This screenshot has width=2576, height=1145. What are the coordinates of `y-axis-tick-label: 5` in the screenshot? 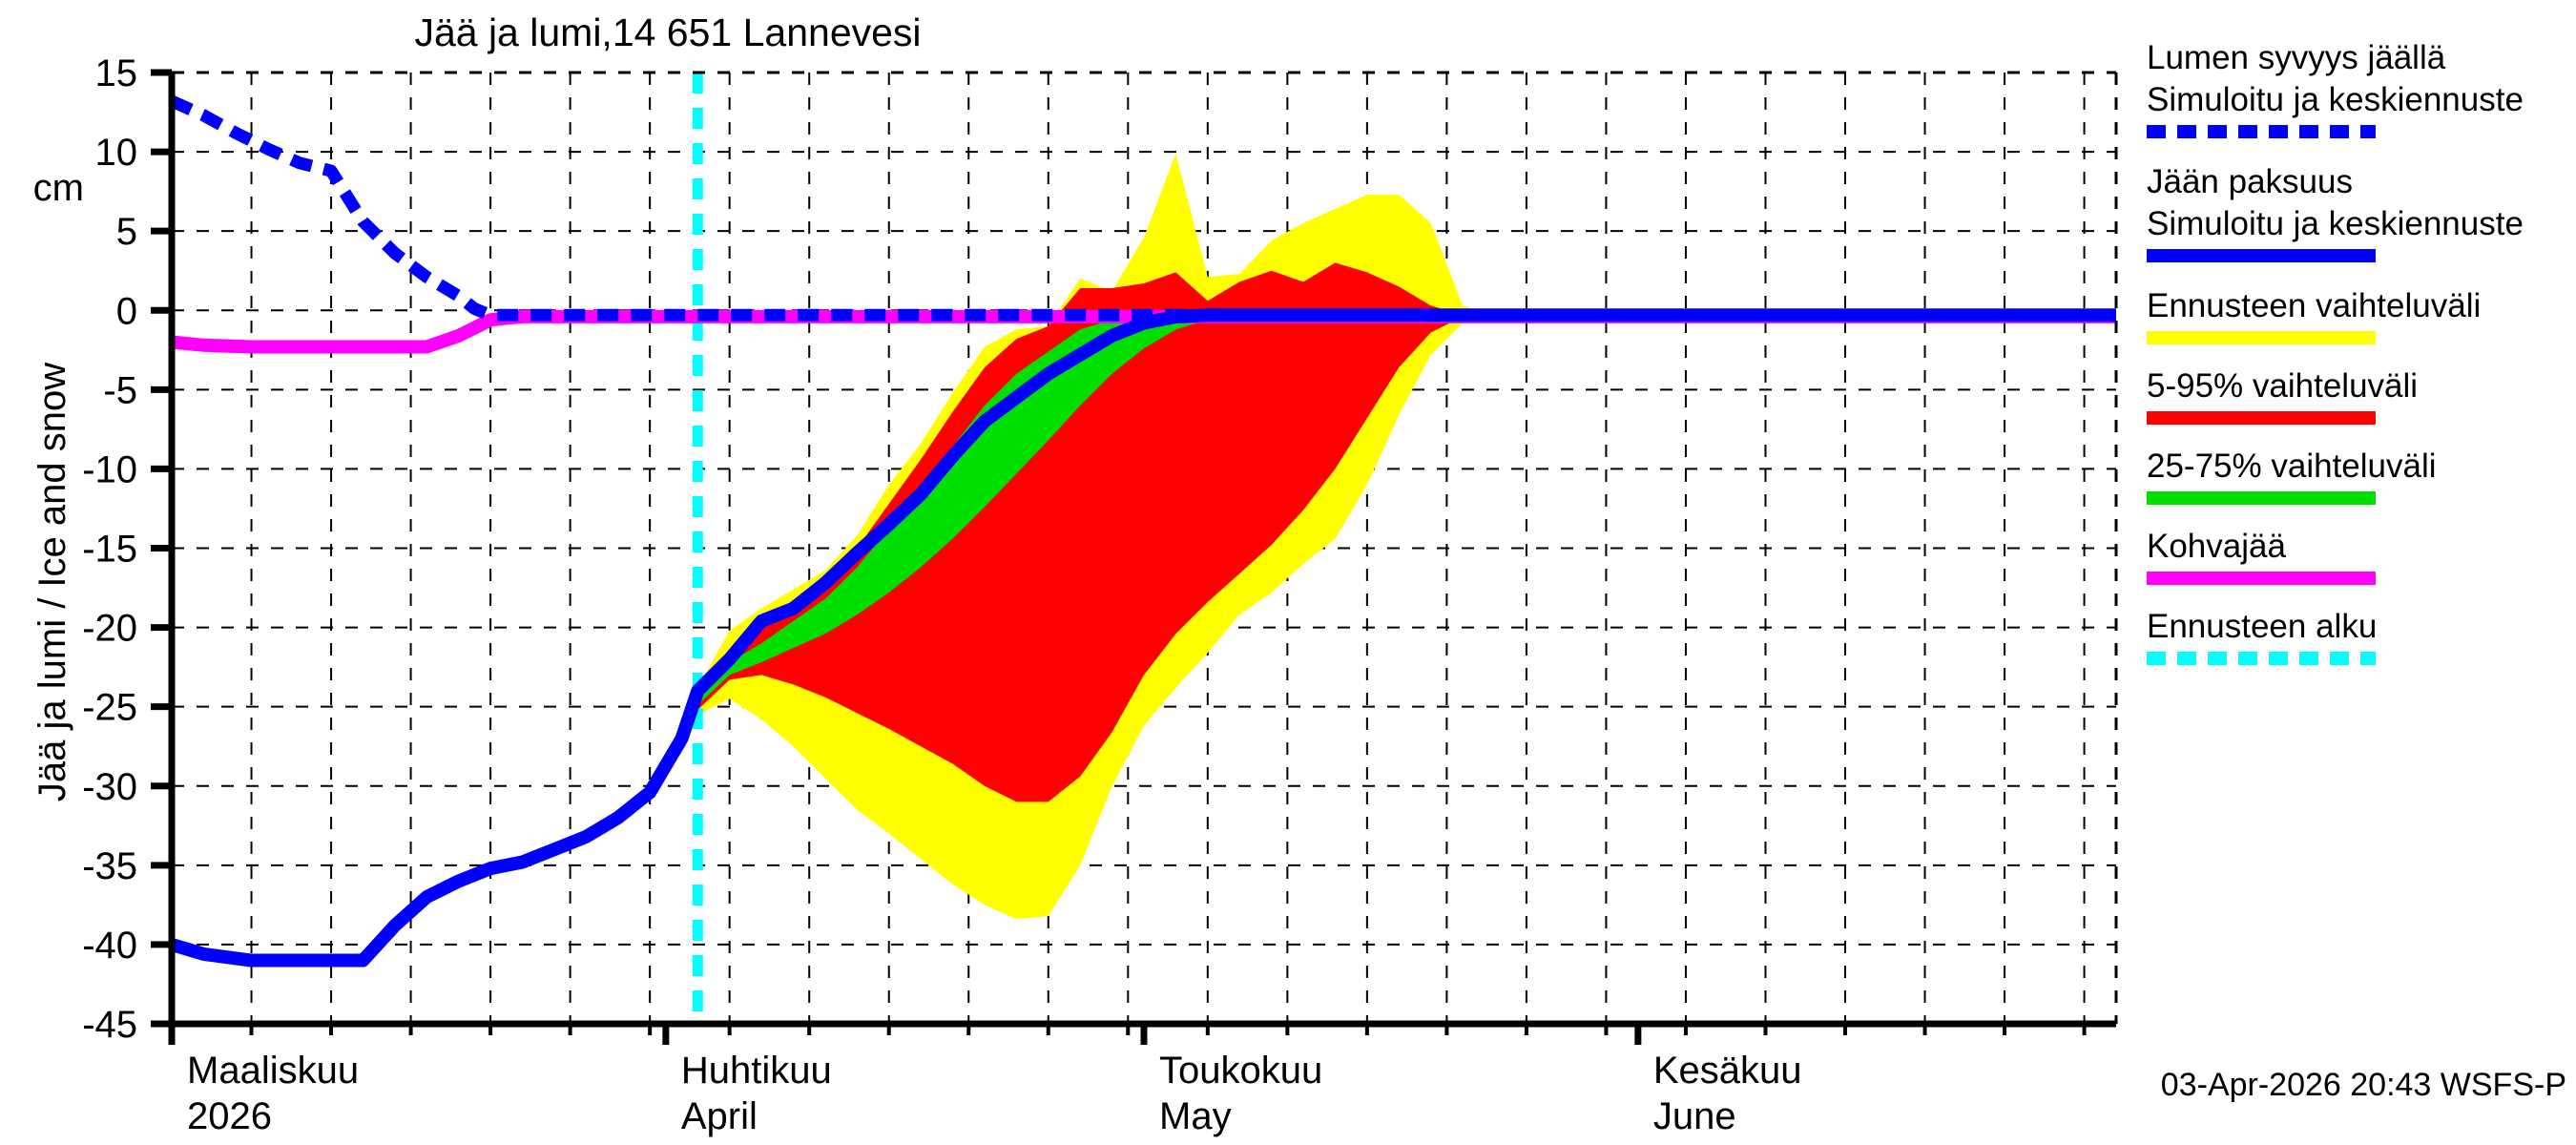 It's located at (126, 232).